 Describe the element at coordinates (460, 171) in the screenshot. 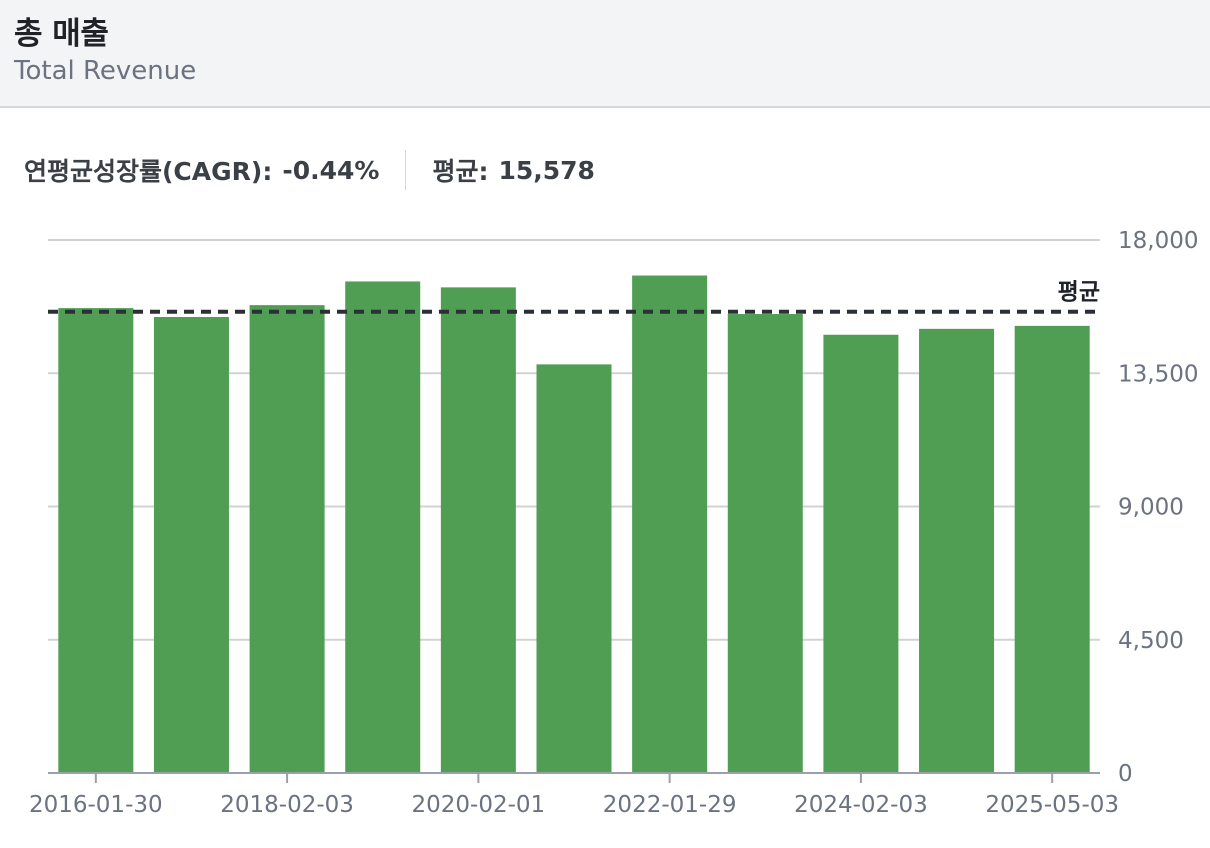

I see `average-label: 평균:` at that location.